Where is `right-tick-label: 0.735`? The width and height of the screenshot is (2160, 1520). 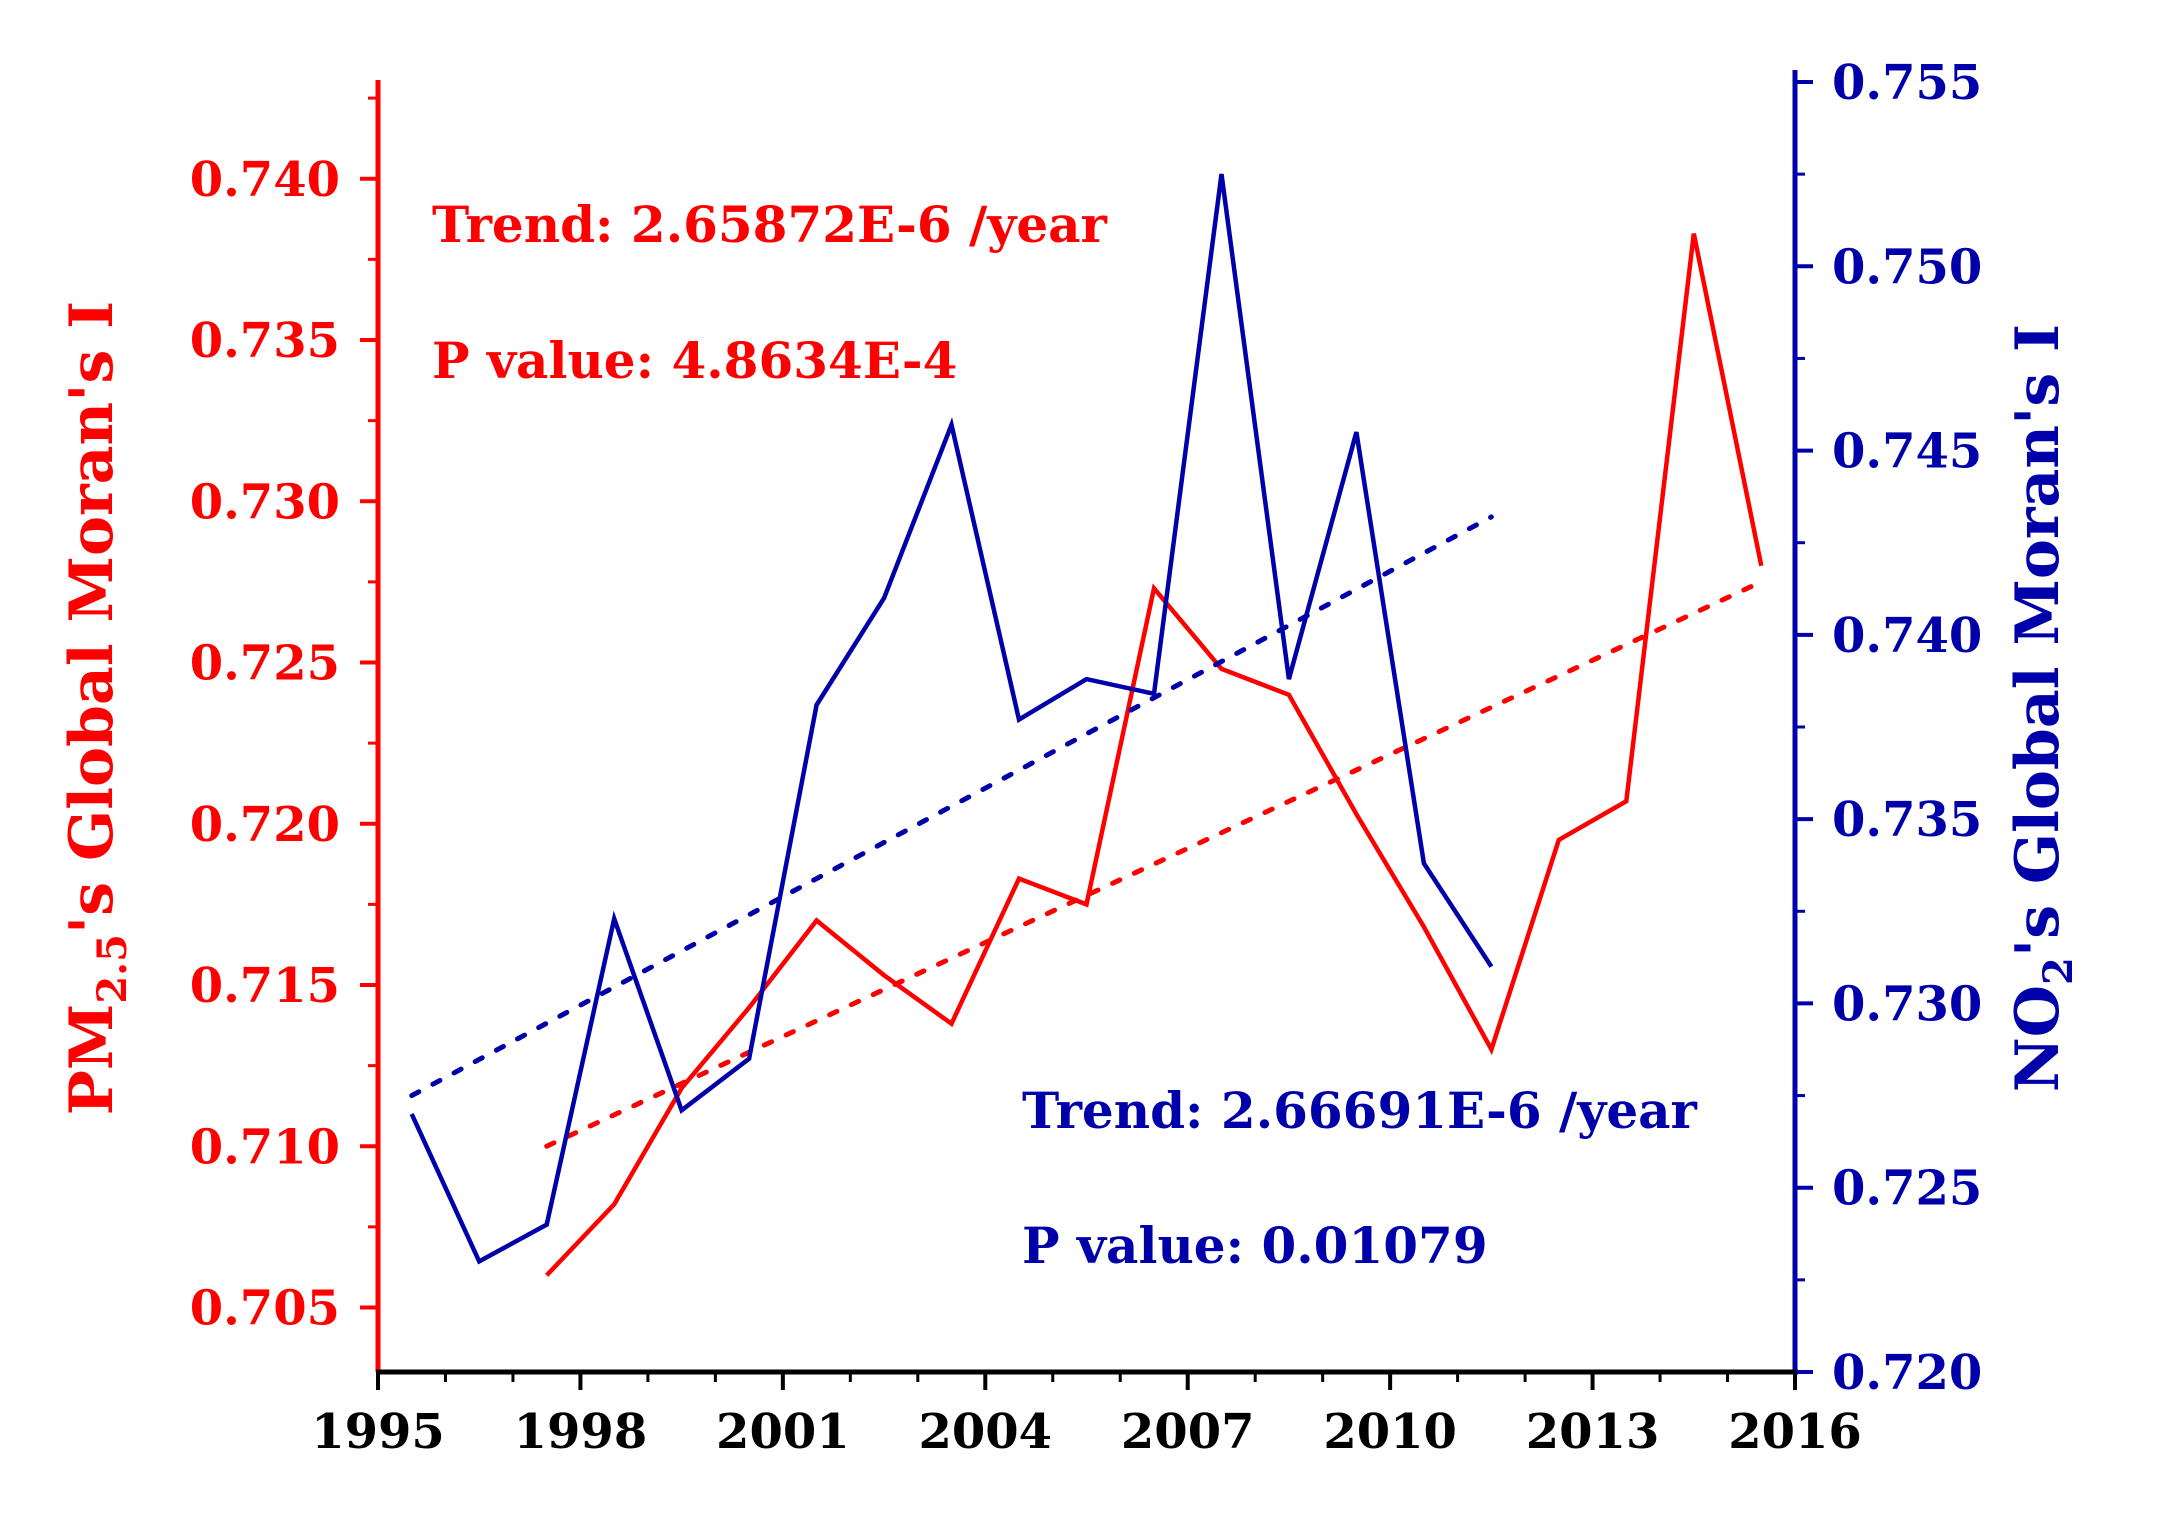
right-tick-label: 0.735 is located at coordinates (1907, 820).